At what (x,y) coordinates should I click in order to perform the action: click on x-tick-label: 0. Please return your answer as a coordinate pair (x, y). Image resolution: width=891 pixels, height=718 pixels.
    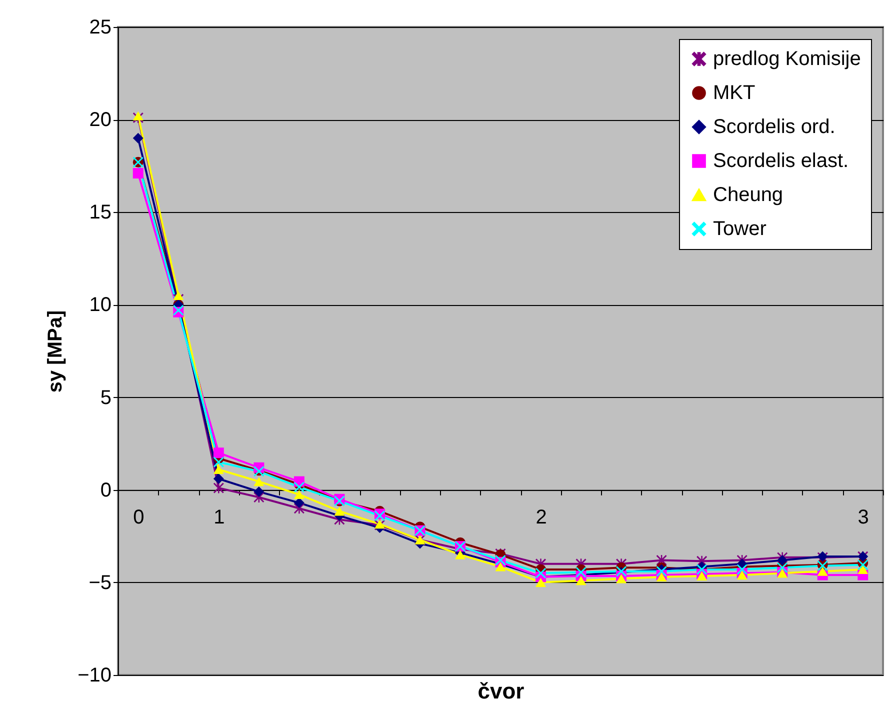
    Looking at the image, I should click on (138, 517).